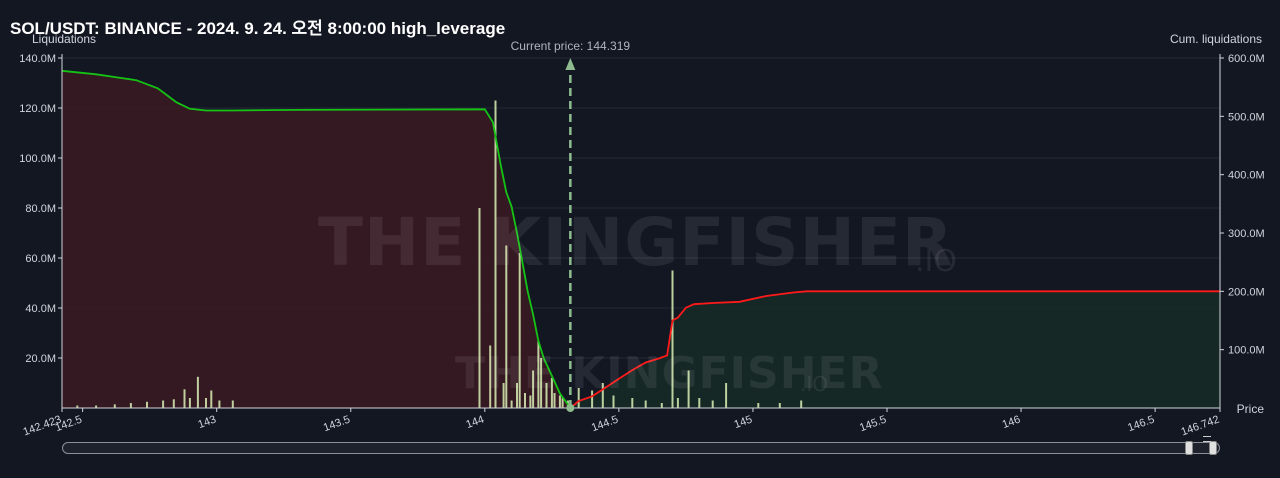 The width and height of the screenshot is (1280, 478). Describe the element at coordinates (641, 445) in the screenshot. I see `range-navigator` at that location.